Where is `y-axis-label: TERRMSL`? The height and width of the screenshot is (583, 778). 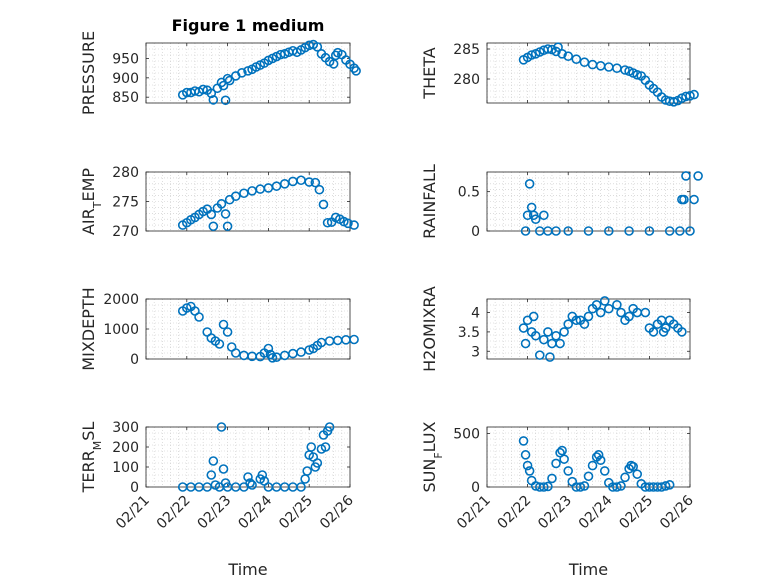 y-axis-label: TERRMSL is located at coordinates (91, 458).